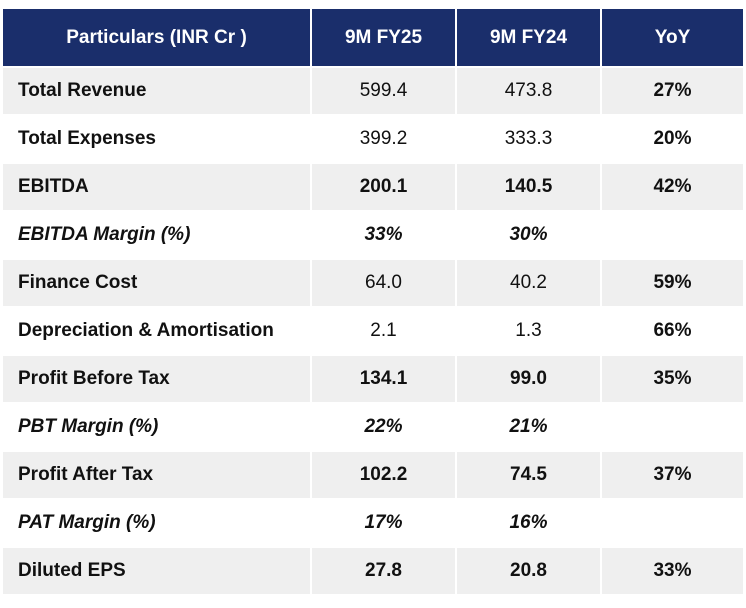 The image size is (746, 608). I want to click on row-label: EBITDA, so click(157, 187).